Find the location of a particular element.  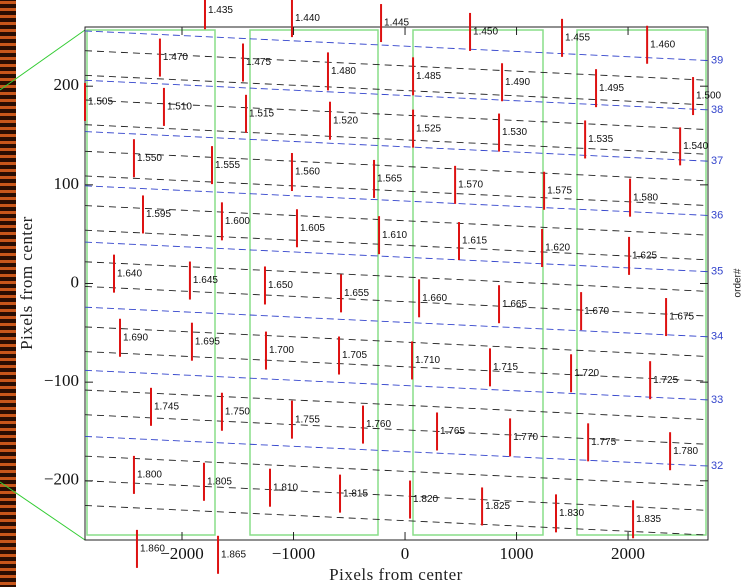

wavelength-label: 1.820 is located at coordinates (425, 499).